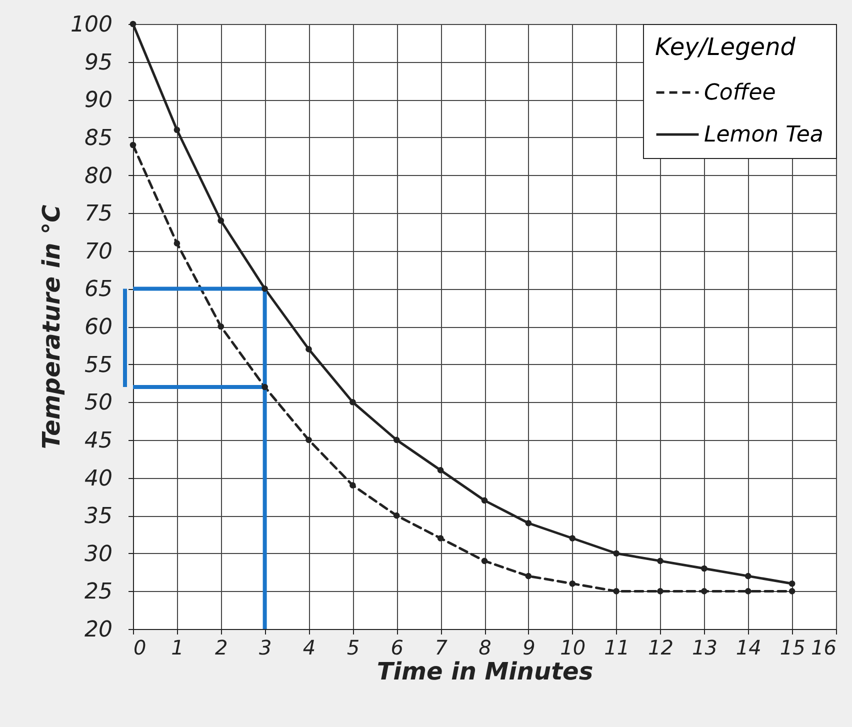 The height and width of the screenshot is (727, 852). Describe the element at coordinates (793, 648) in the screenshot. I see `x-tick-label: 15` at that location.